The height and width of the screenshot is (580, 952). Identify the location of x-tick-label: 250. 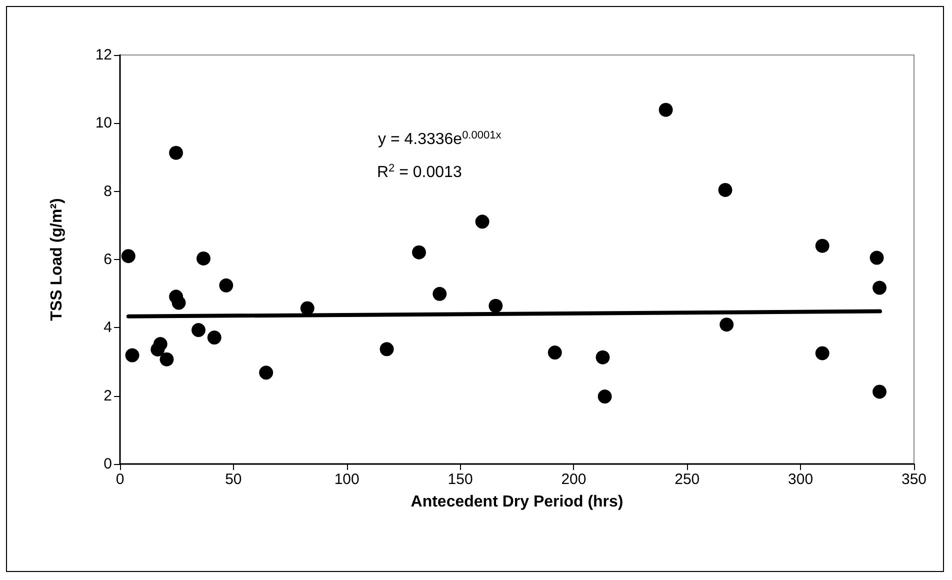
(687, 479).